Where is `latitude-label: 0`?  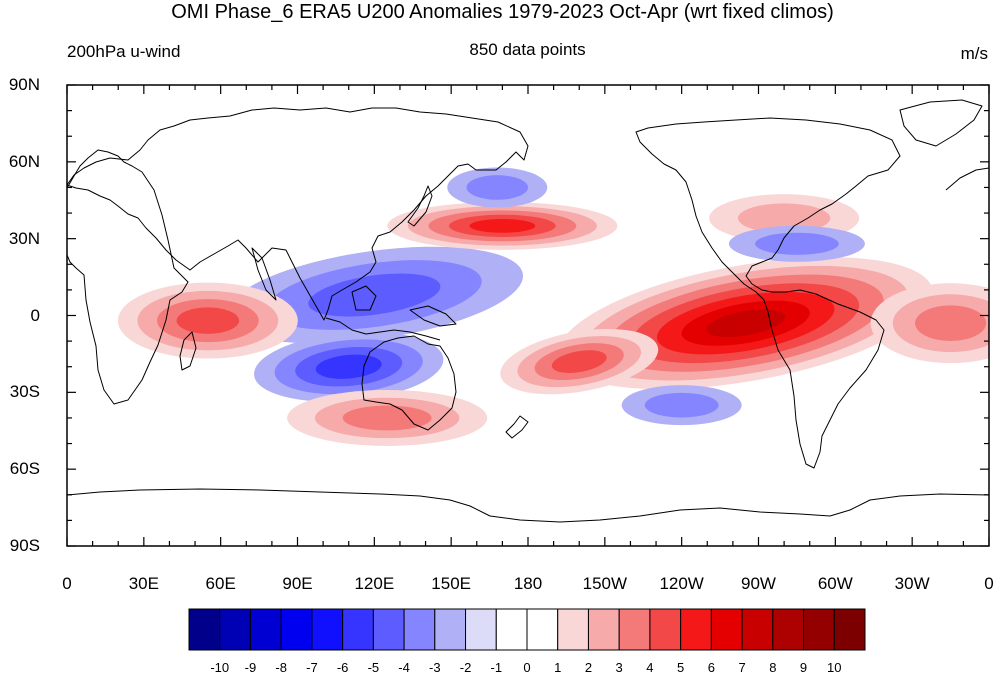 latitude-label: 0 is located at coordinates (35, 315).